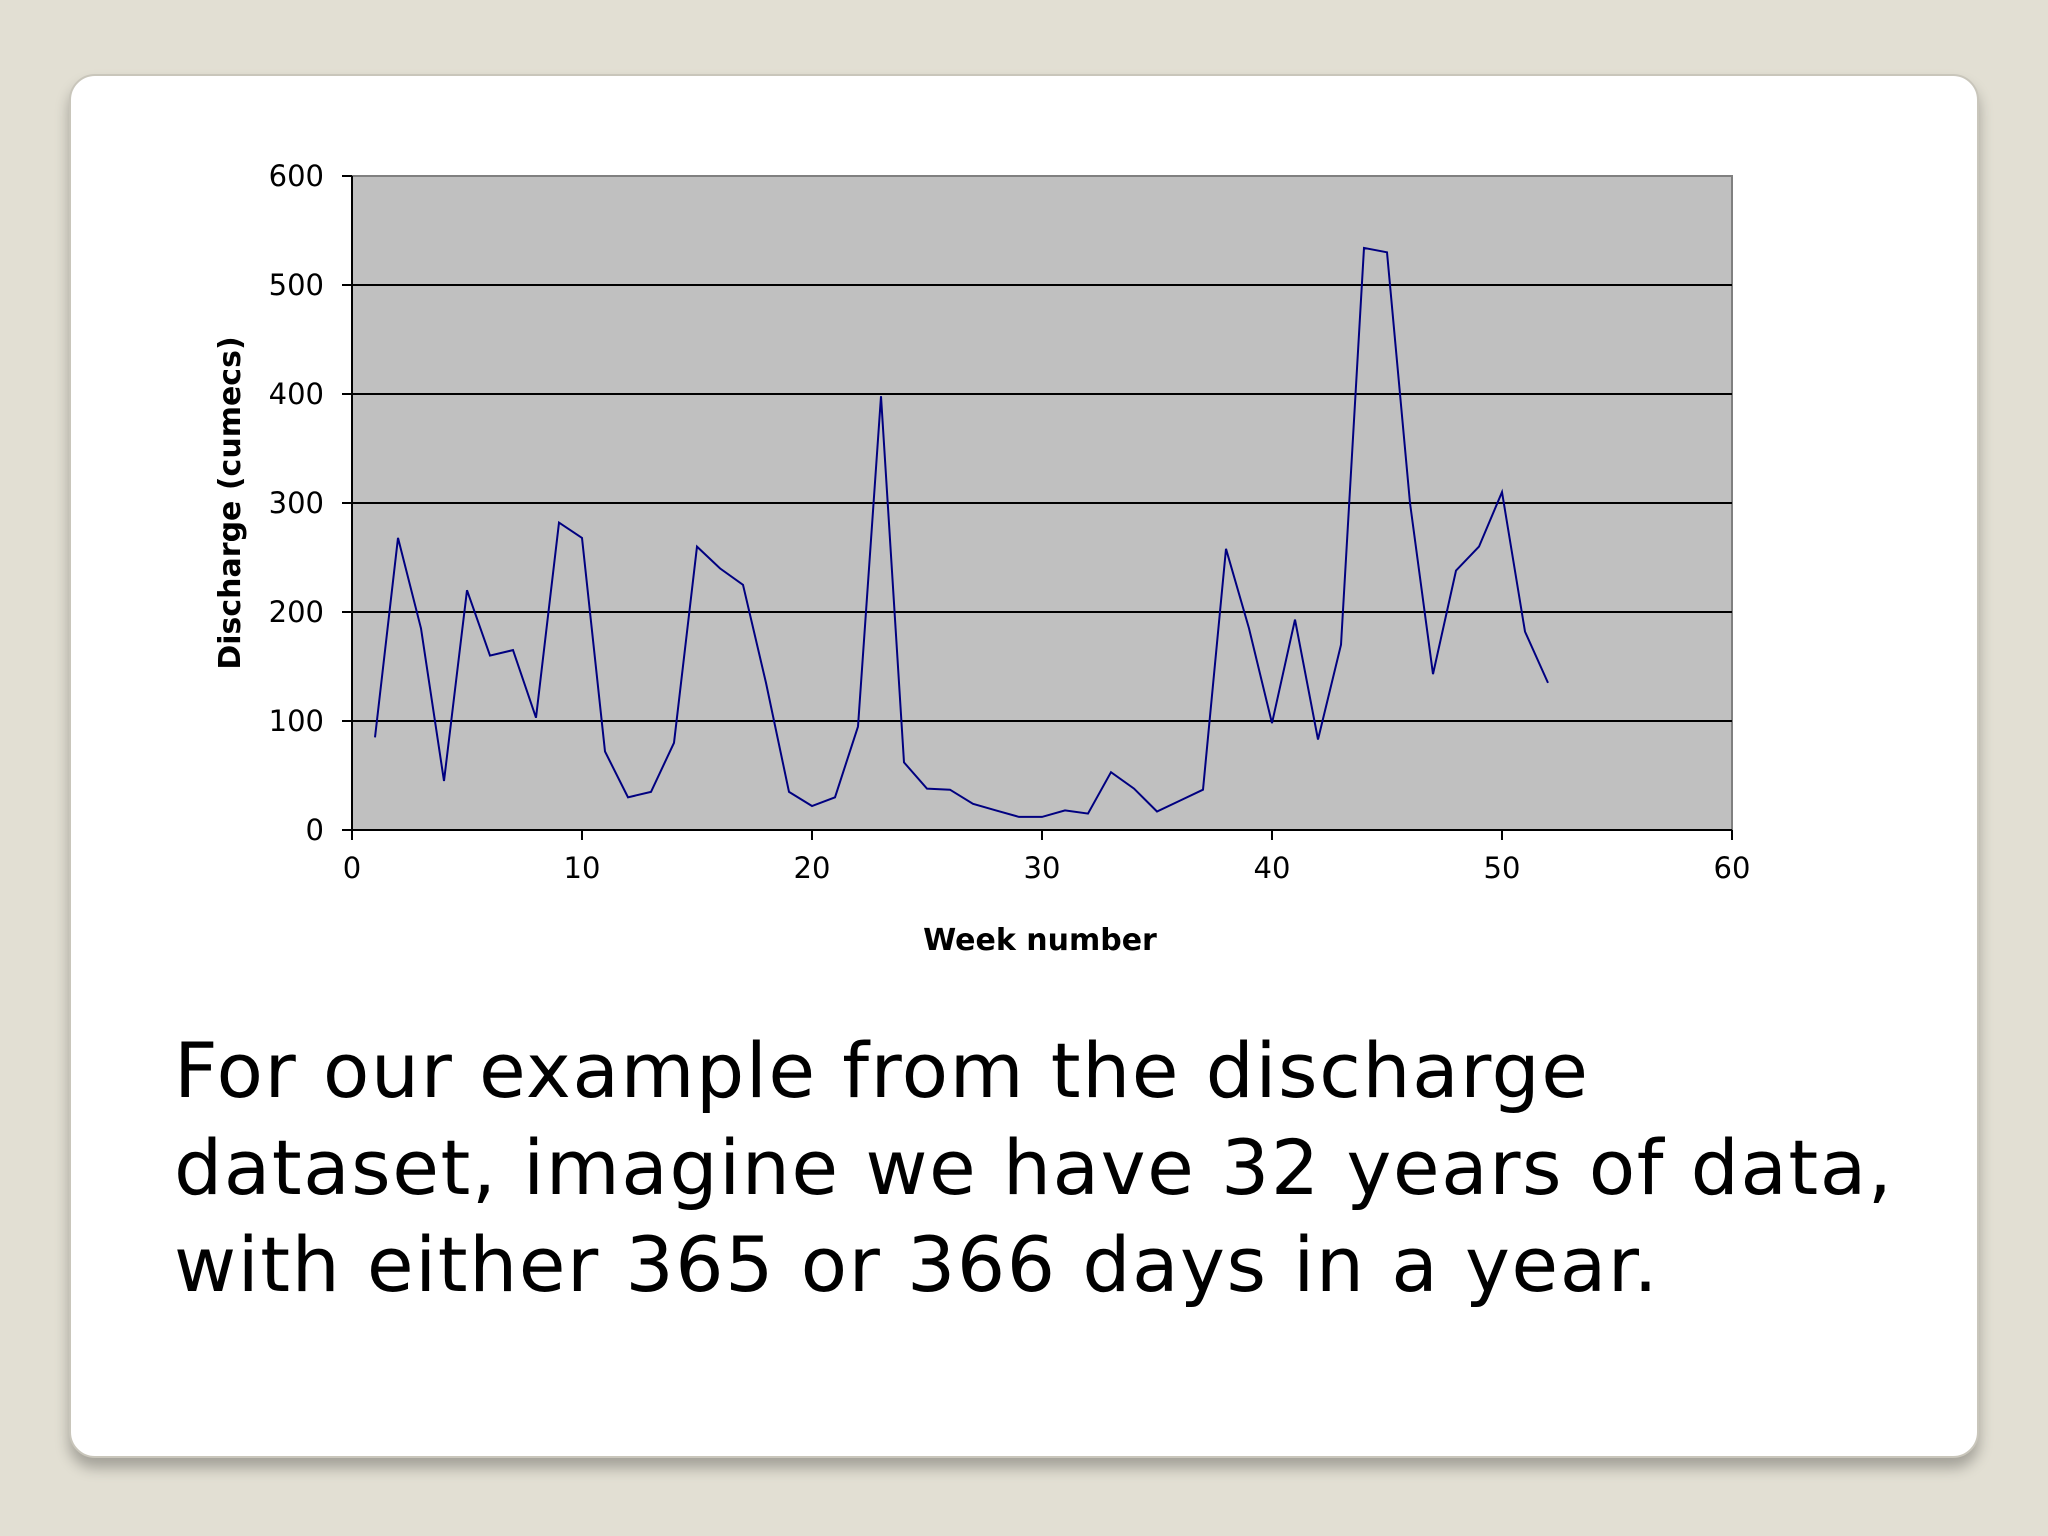 This screenshot has width=2048, height=1536. What do you see at coordinates (352, 868) in the screenshot?
I see `x-tick-label: 0` at bounding box center [352, 868].